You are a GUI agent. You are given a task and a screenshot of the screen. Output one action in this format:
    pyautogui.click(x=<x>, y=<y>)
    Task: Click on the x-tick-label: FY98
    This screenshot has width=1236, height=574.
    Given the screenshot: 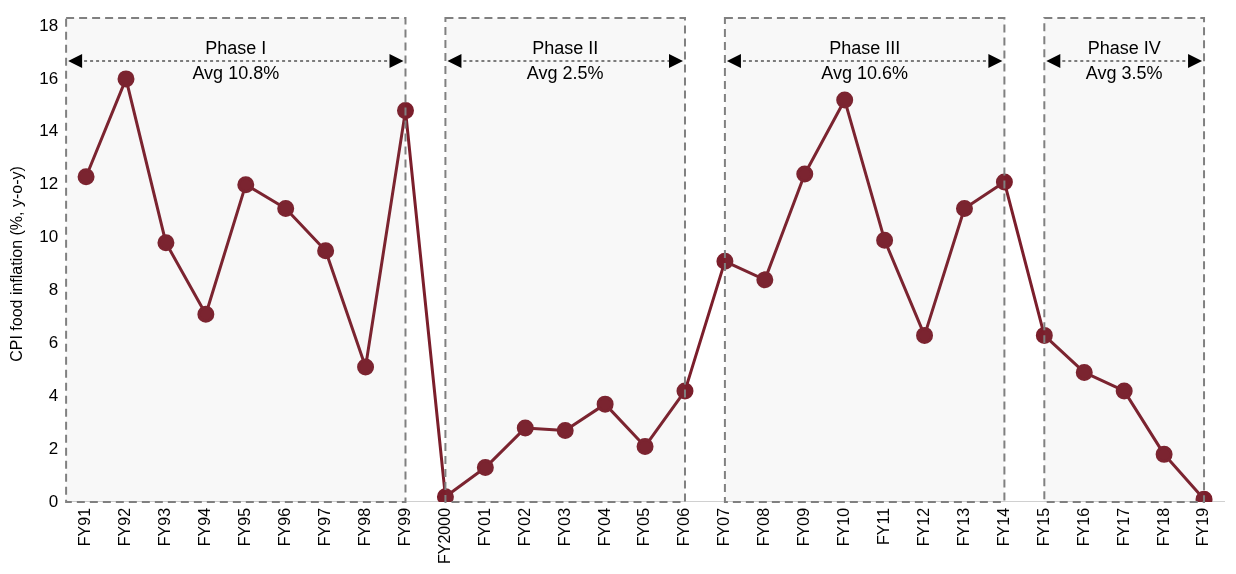 What is the action you would take?
    pyautogui.click(x=364, y=527)
    